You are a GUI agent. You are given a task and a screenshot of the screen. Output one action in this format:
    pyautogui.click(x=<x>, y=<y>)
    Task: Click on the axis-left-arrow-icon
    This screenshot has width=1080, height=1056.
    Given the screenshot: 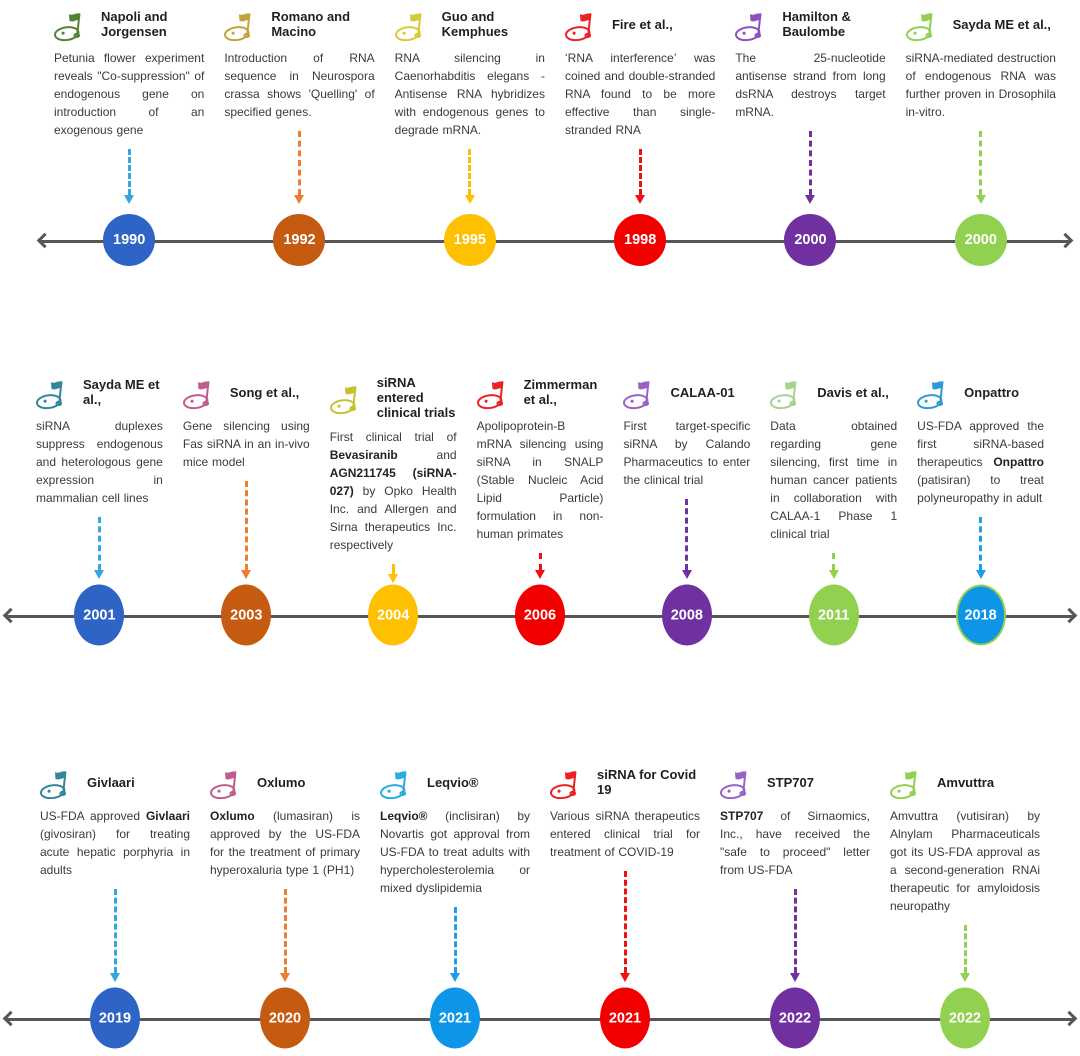 What is the action you would take?
    pyautogui.click(x=10, y=615)
    